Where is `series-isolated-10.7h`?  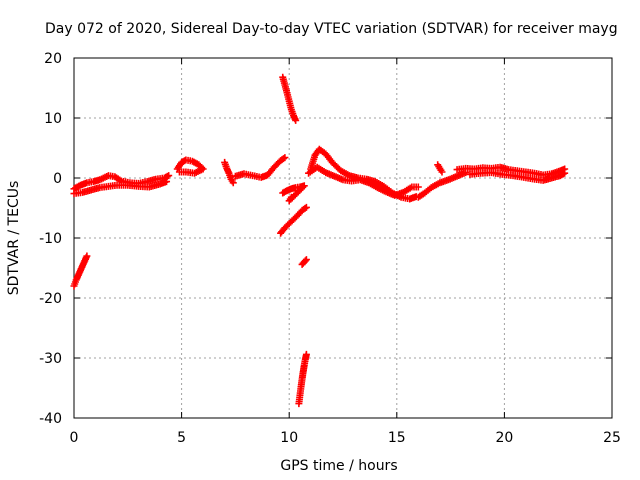
series-isolated-10.7h is located at coordinates (304, 262).